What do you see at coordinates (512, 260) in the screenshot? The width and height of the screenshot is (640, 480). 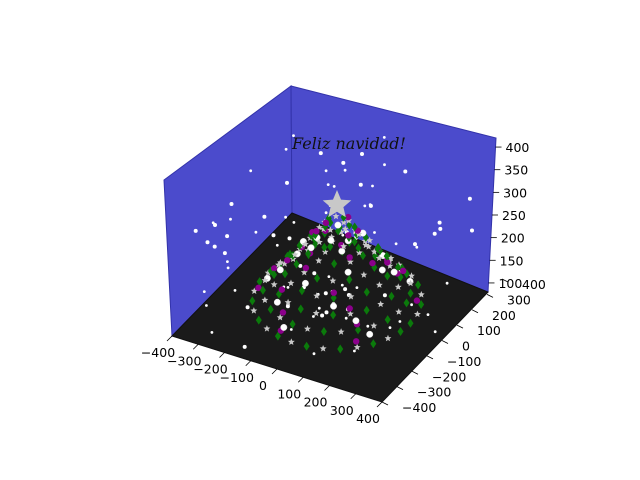 I see `z-tick-label: 150` at bounding box center [512, 260].